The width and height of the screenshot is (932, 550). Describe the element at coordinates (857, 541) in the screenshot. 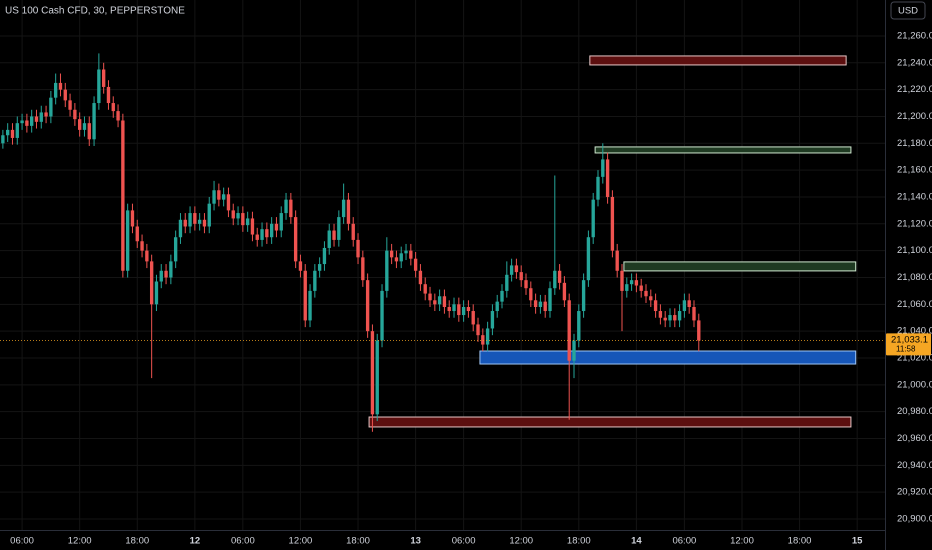

I see `x-tick-label: 15` at that location.